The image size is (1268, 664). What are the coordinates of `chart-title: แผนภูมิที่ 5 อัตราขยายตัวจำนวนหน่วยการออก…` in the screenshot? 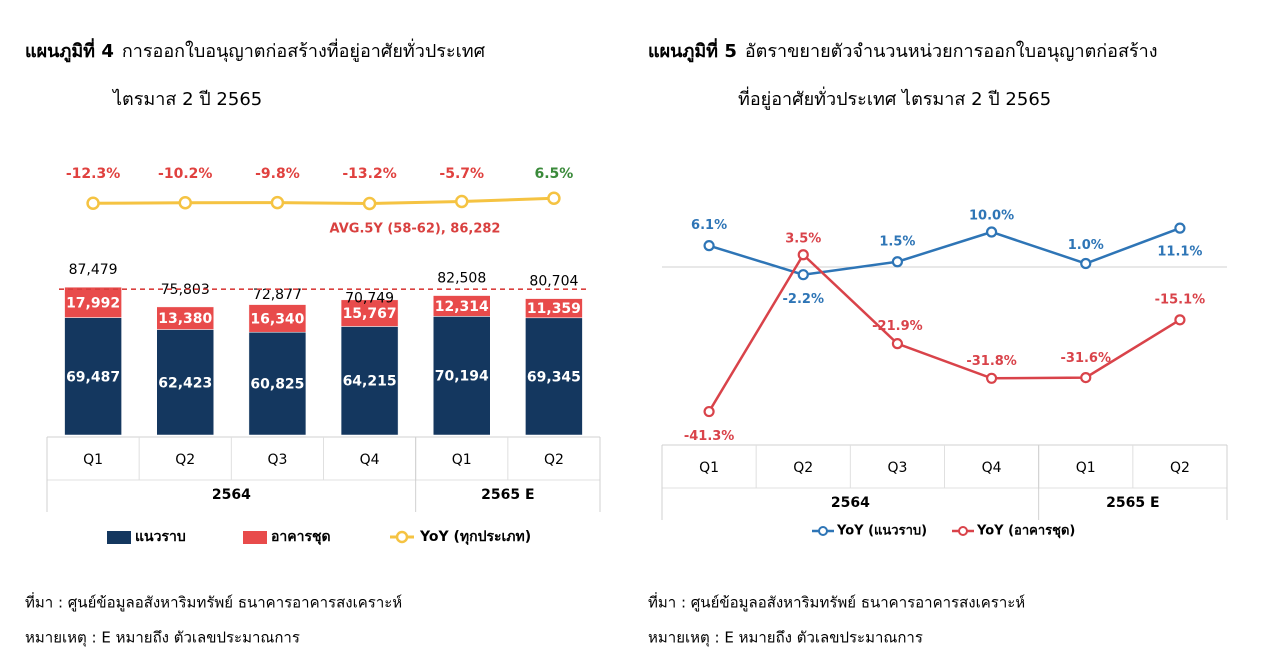 It's located at (903, 50).